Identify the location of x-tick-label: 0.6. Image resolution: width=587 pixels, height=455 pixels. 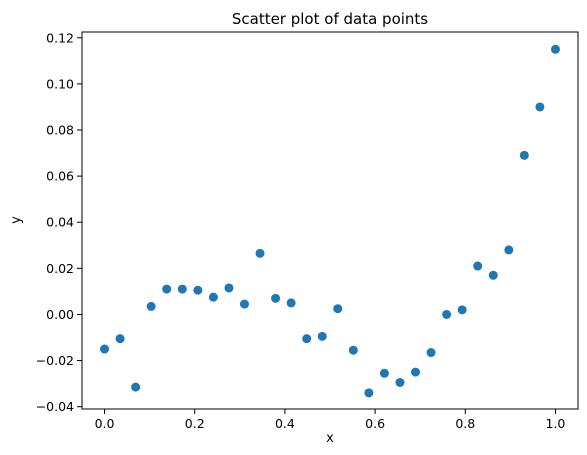
(375, 423).